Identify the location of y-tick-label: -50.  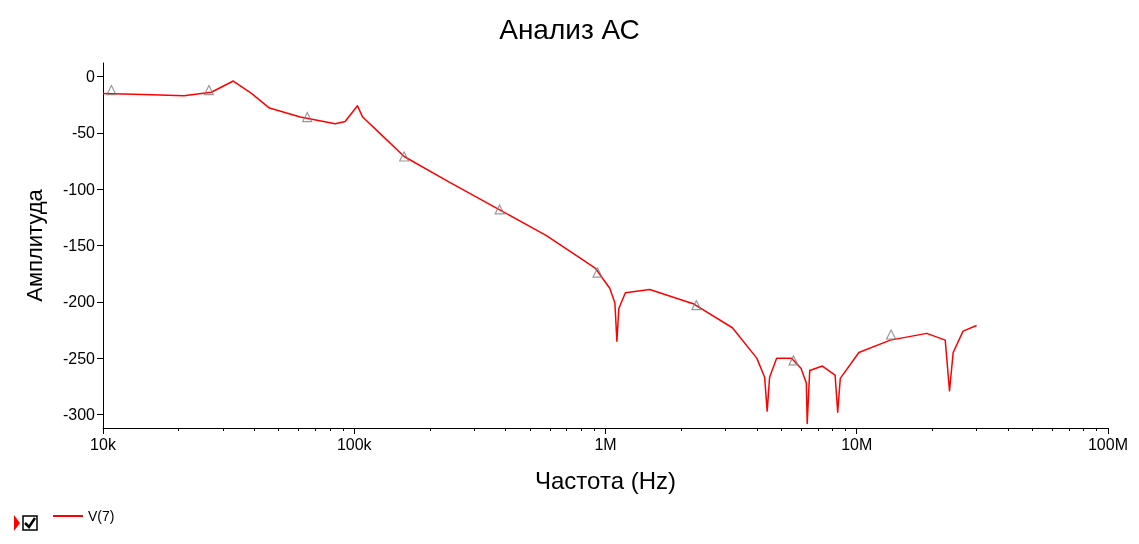
(83, 133).